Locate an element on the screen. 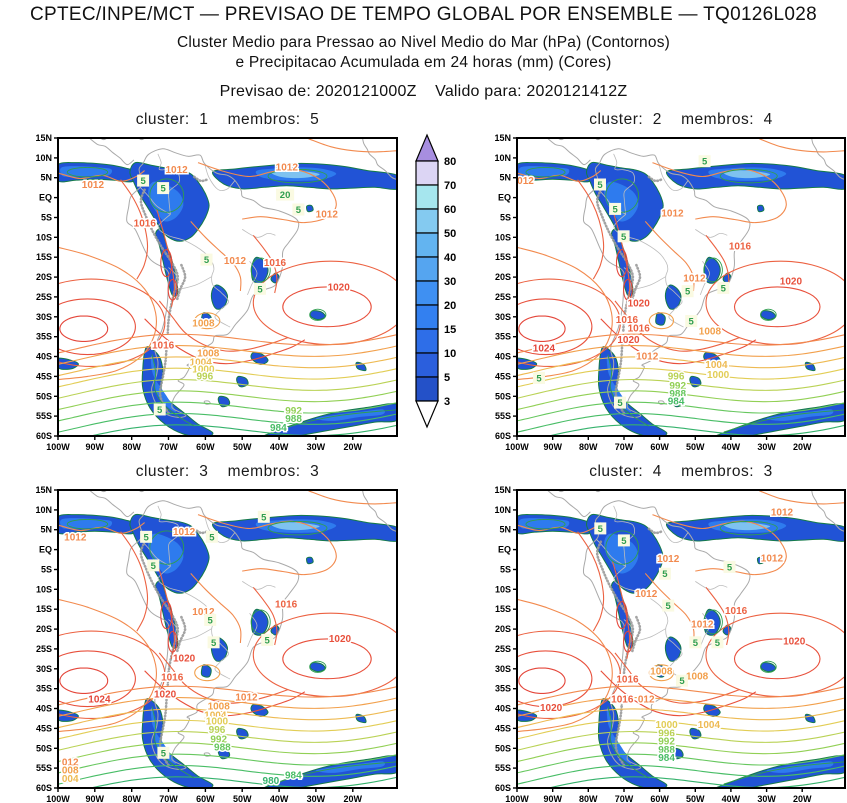 The width and height of the screenshot is (847, 803). pressure-contour-label: 992 is located at coordinates (677, 386).